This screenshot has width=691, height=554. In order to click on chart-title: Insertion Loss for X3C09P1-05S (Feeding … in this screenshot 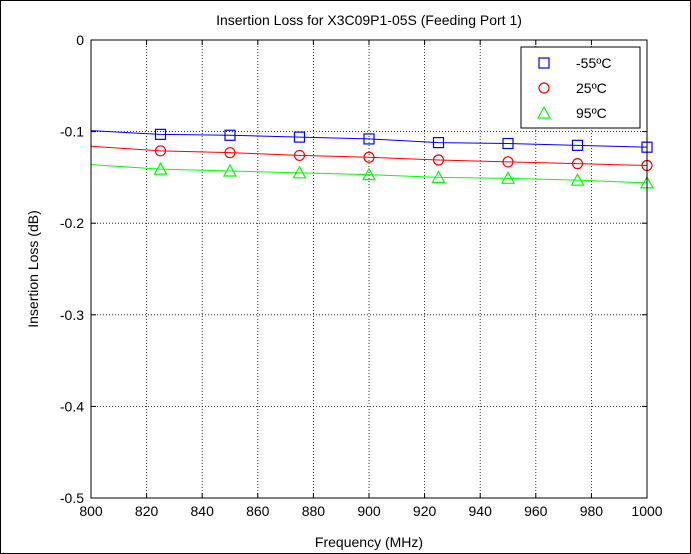, I will do `click(369, 20)`.